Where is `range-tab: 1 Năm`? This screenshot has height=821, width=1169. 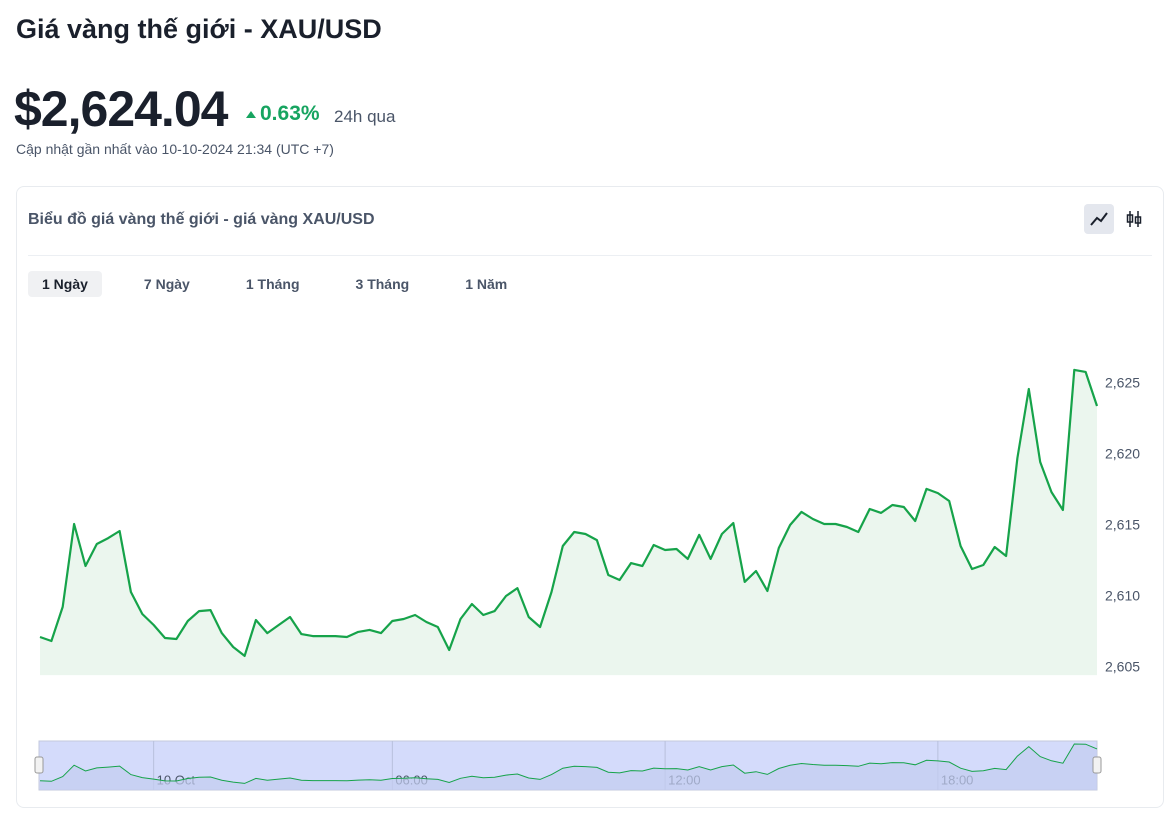
range-tab: 1 Năm is located at coordinates (486, 284).